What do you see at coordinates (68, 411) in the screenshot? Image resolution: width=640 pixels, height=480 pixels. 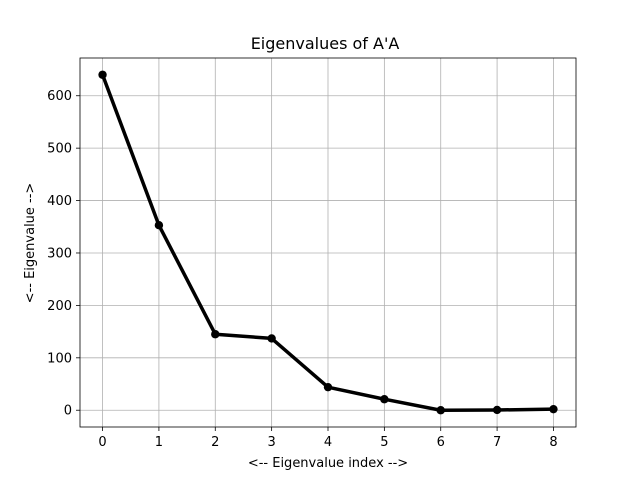 I see `y-tick-label: 0` at bounding box center [68, 411].